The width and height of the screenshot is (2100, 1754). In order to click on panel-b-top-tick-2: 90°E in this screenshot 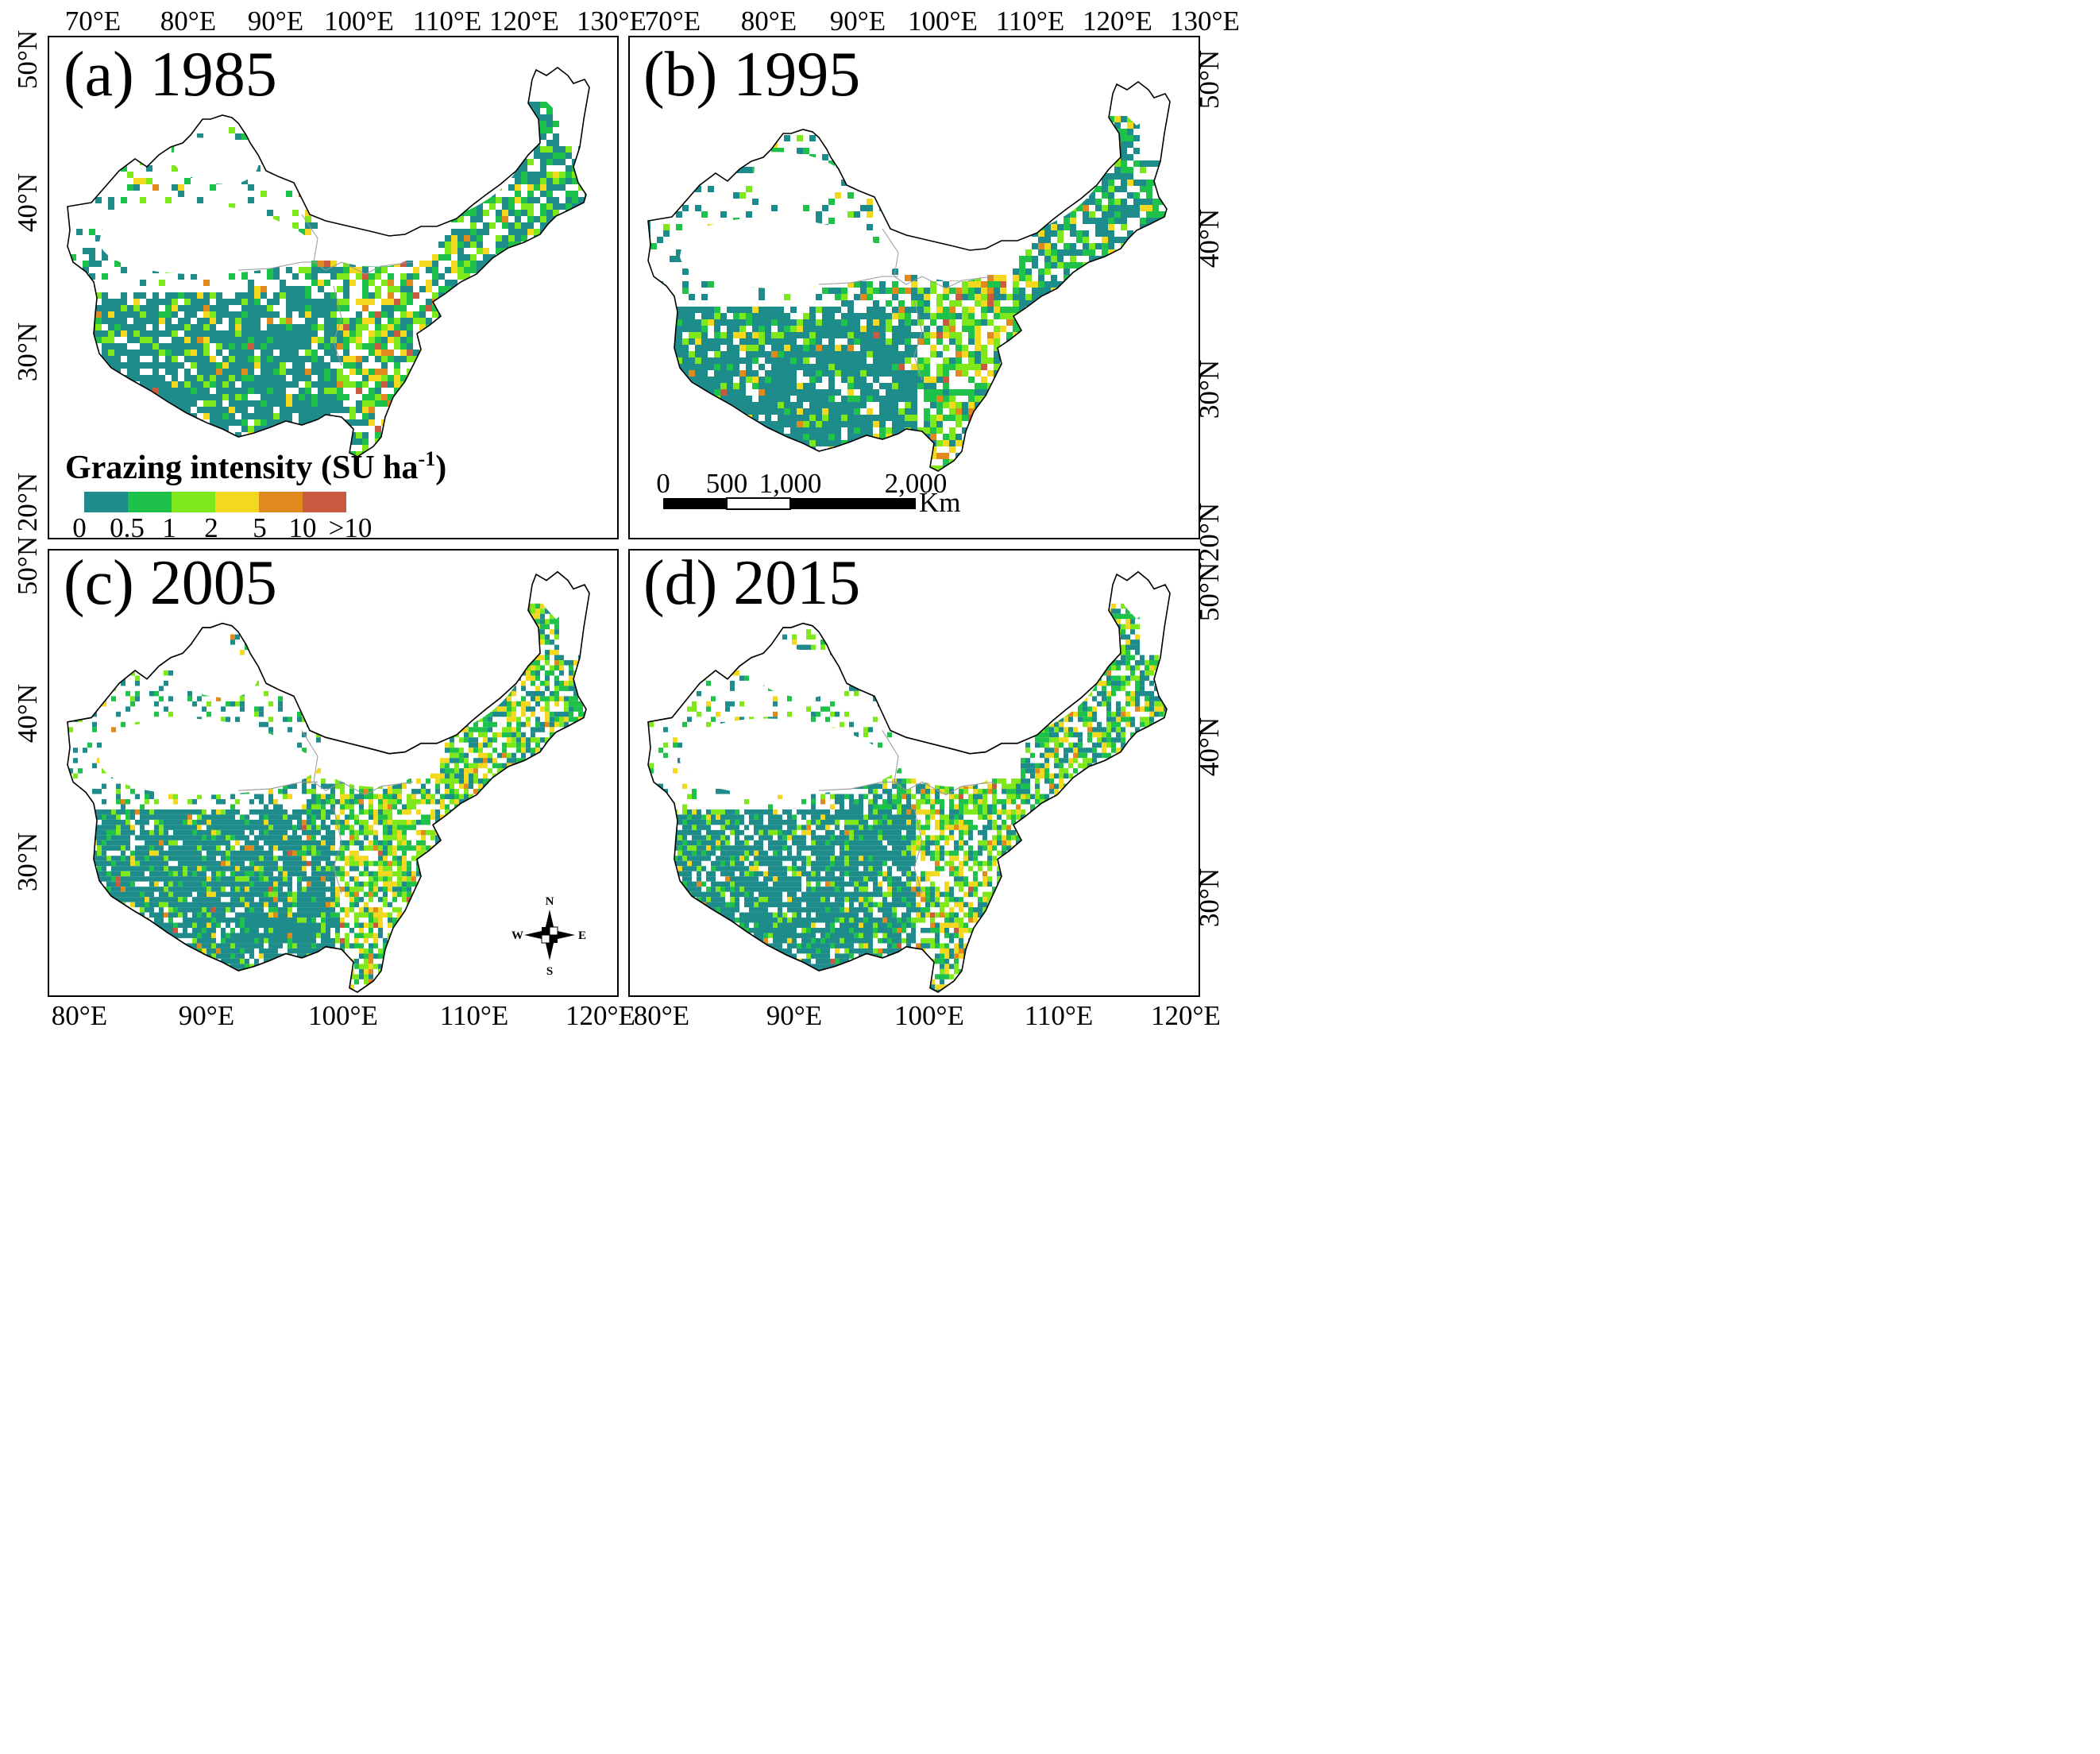, I will do `click(858, 21)`.